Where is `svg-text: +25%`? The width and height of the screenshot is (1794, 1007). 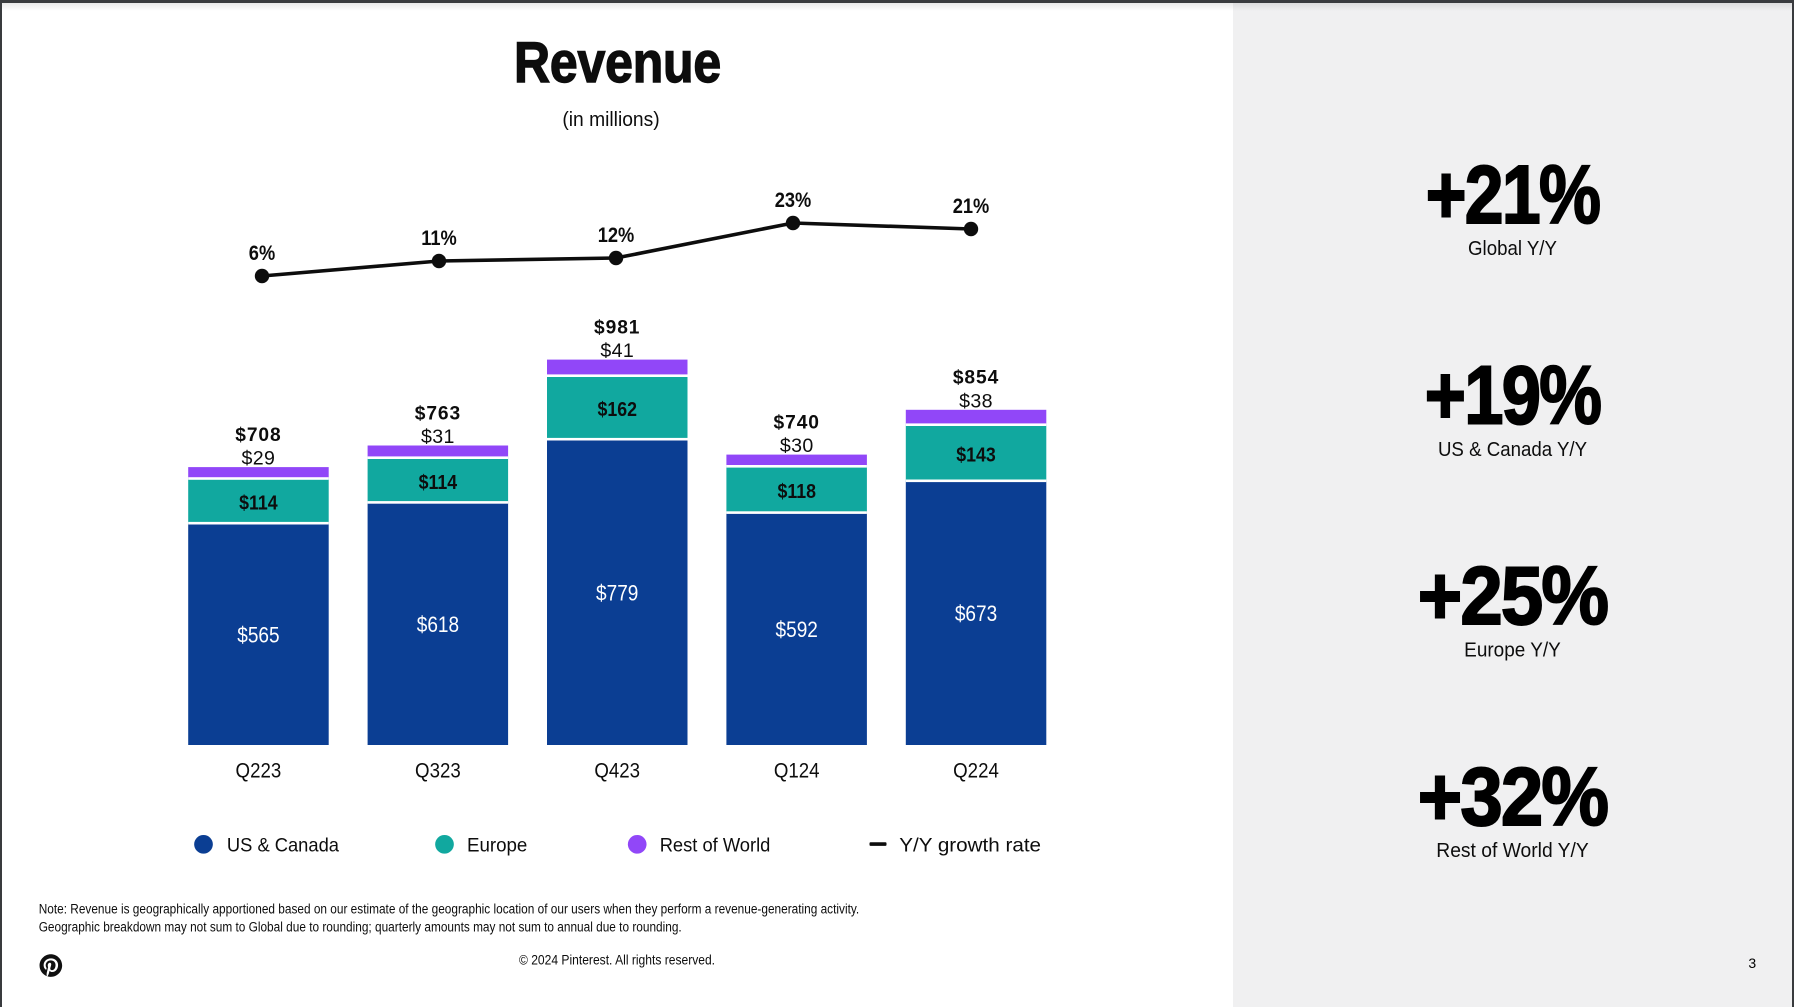
svg-text: +25% is located at coordinates (1513, 595).